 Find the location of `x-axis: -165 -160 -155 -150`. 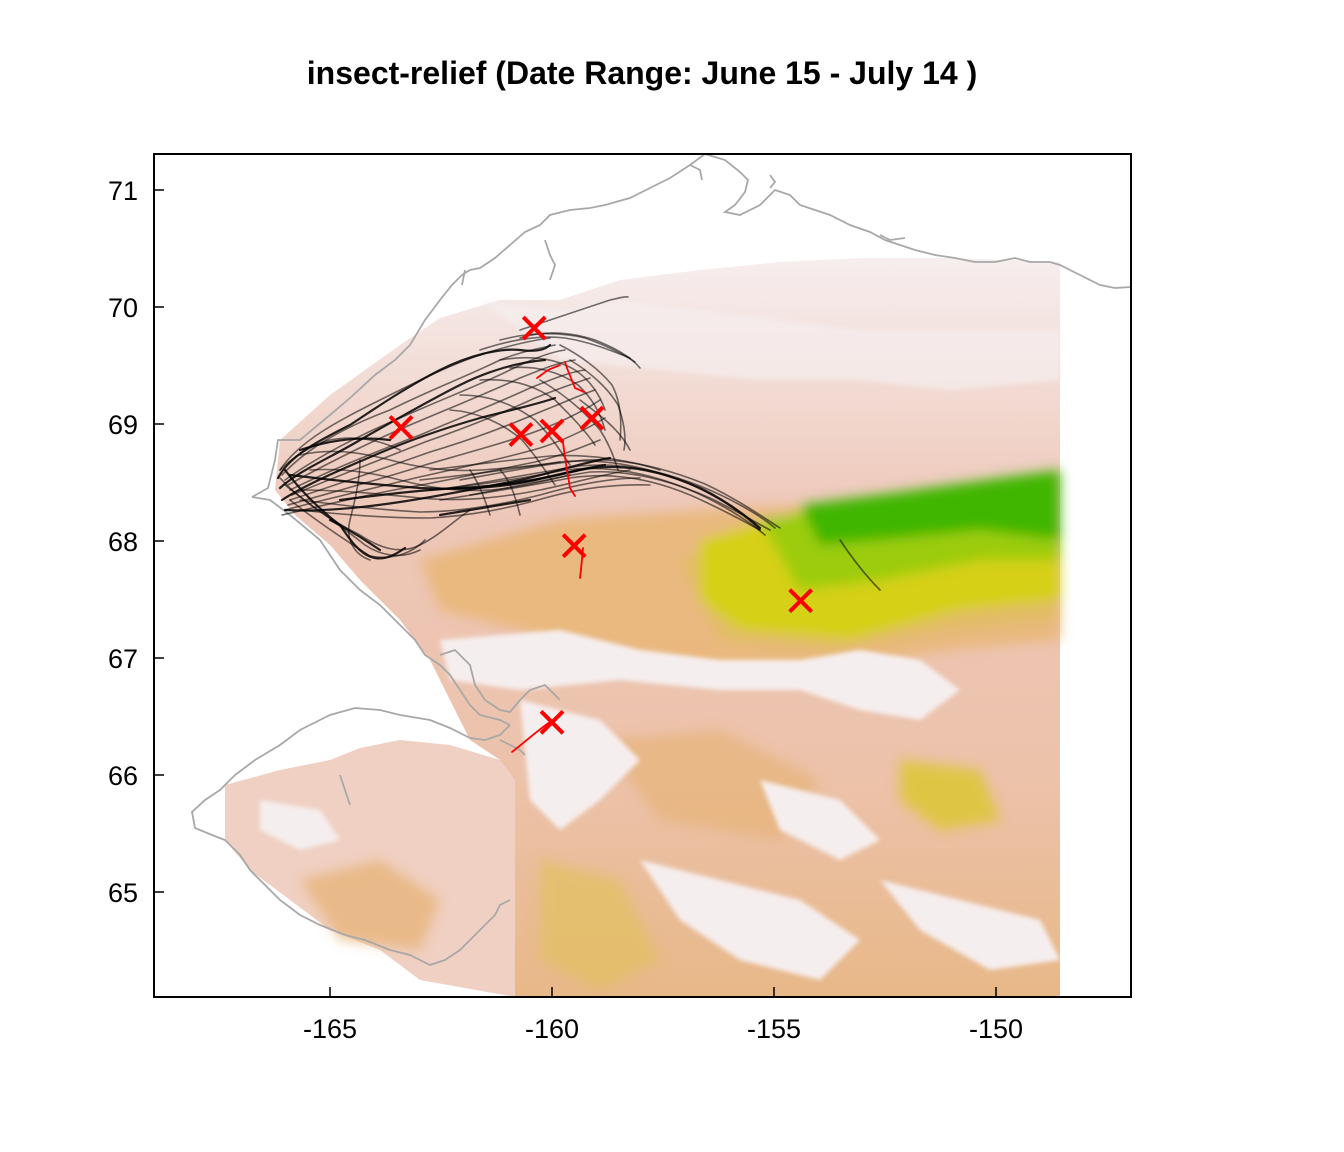

x-axis: -165 -160 -155 -150 is located at coordinates (663, 1015).